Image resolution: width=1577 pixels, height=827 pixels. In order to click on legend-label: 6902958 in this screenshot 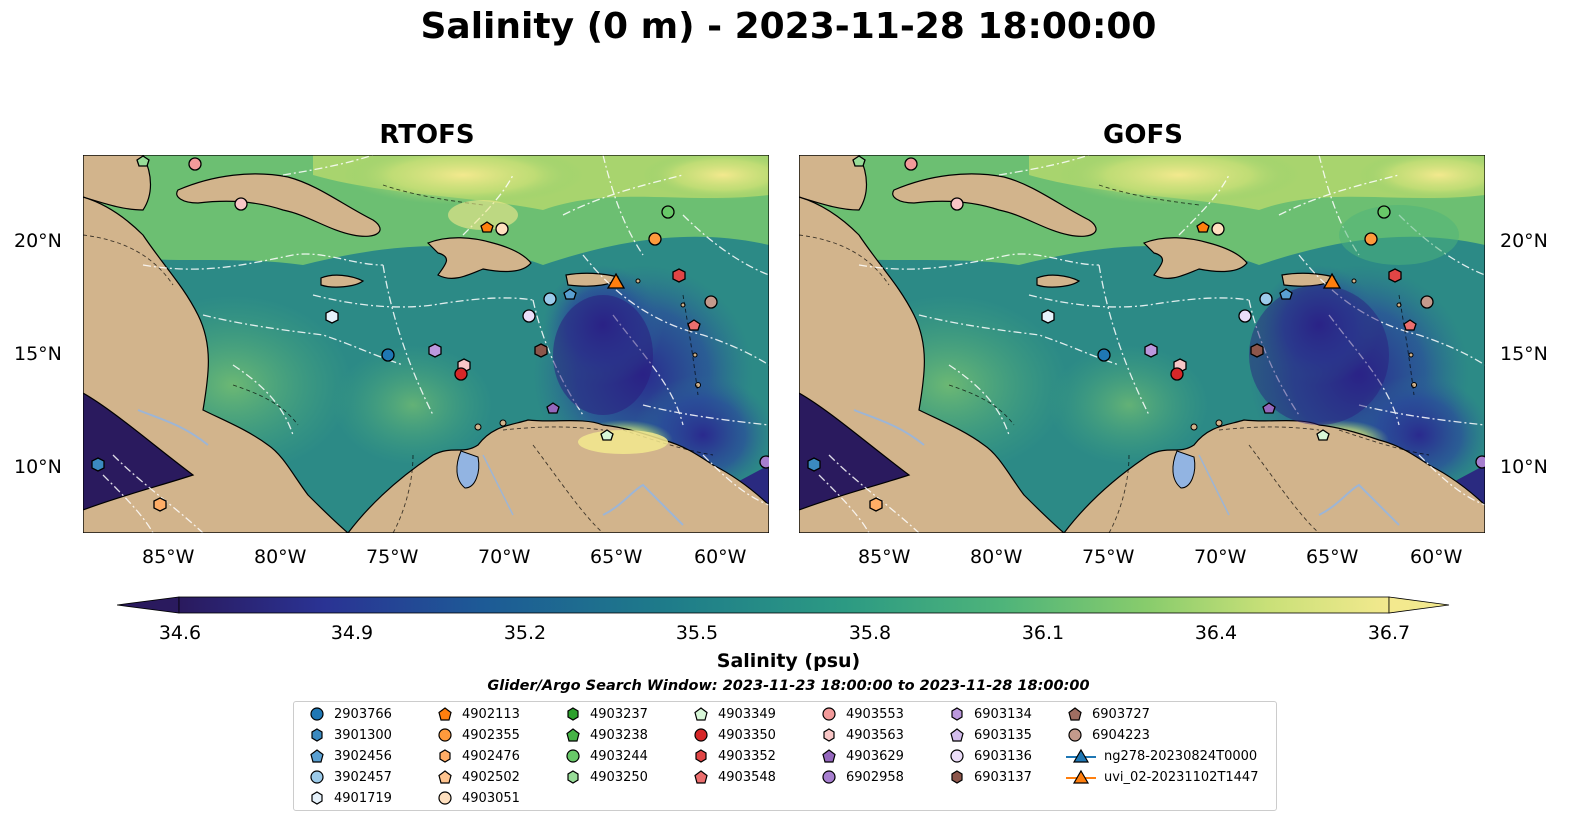, I will do `click(875, 777)`.